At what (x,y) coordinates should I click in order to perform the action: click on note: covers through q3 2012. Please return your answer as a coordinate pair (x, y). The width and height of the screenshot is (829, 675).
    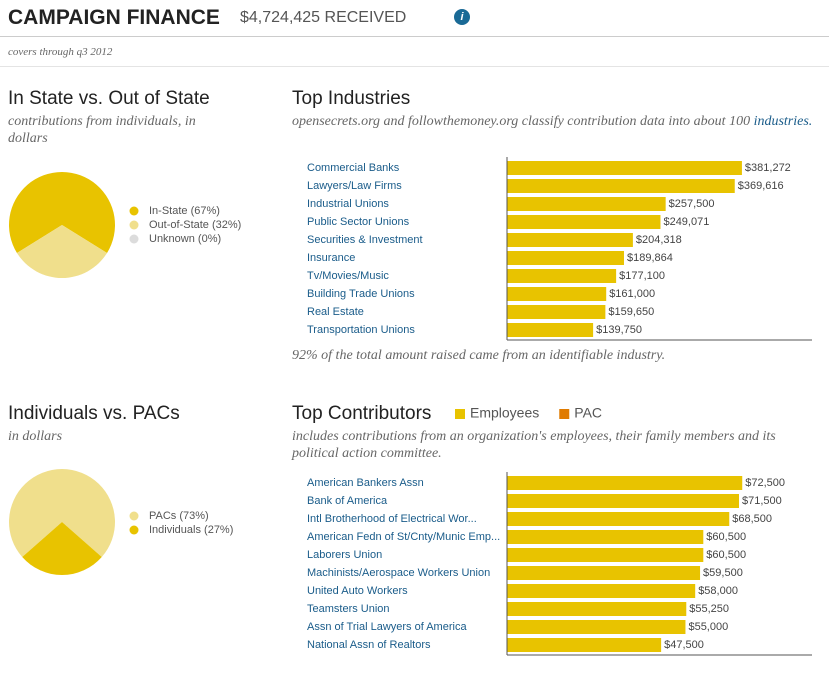
    Looking at the image, I should click on (60, 52).